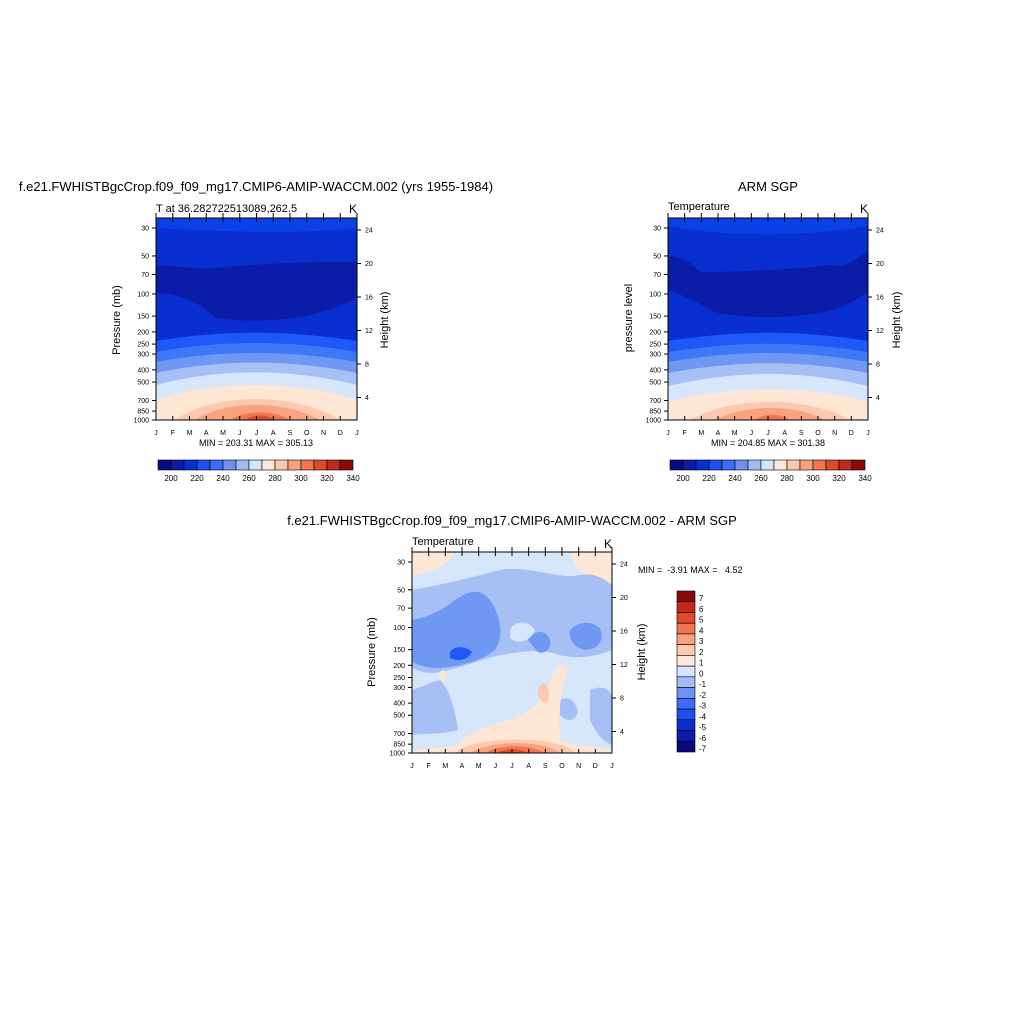  What do you see at coordinates (655, 294) in the screenshot?
I see `pressure-tick-label: 100` at bounding box center [655, 294].